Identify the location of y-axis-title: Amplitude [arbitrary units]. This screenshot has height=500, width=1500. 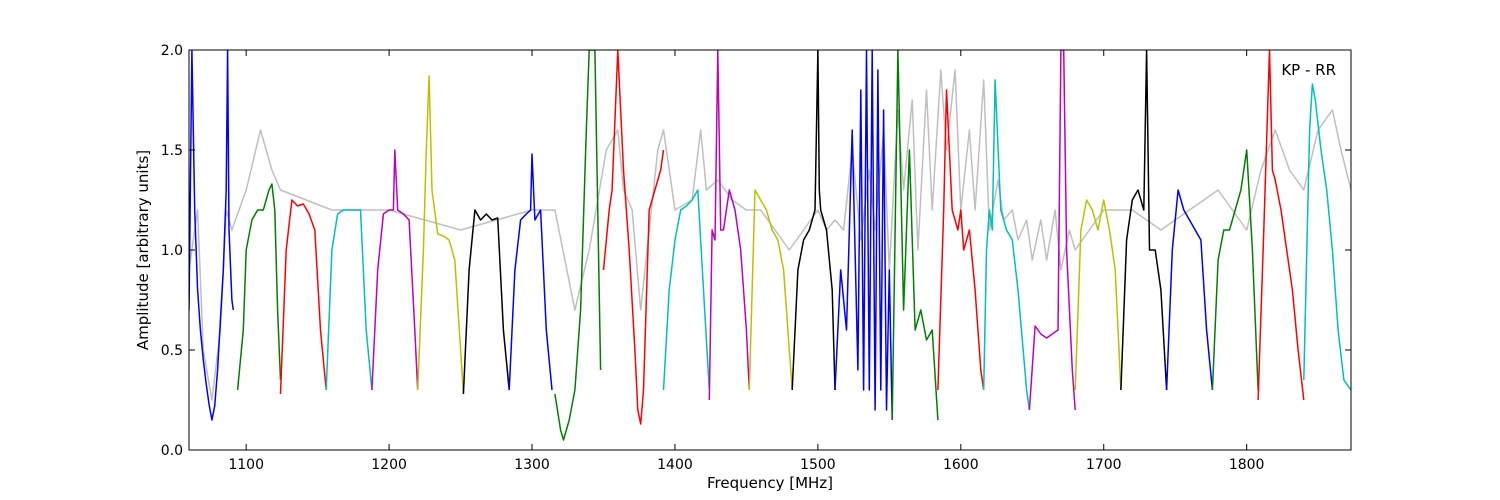
(143, 250).